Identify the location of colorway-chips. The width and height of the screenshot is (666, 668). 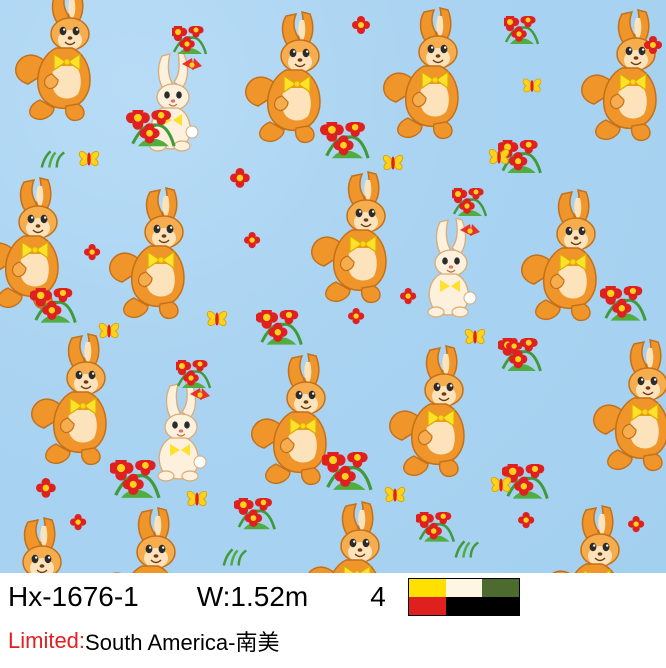
(463, 597).